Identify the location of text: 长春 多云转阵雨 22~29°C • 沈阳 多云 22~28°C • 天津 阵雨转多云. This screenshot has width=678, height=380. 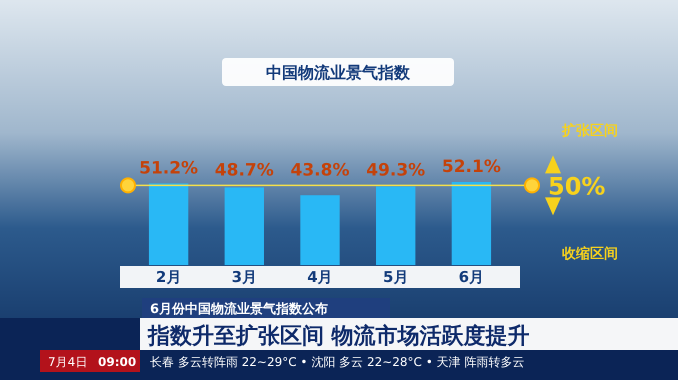
(337, 362).